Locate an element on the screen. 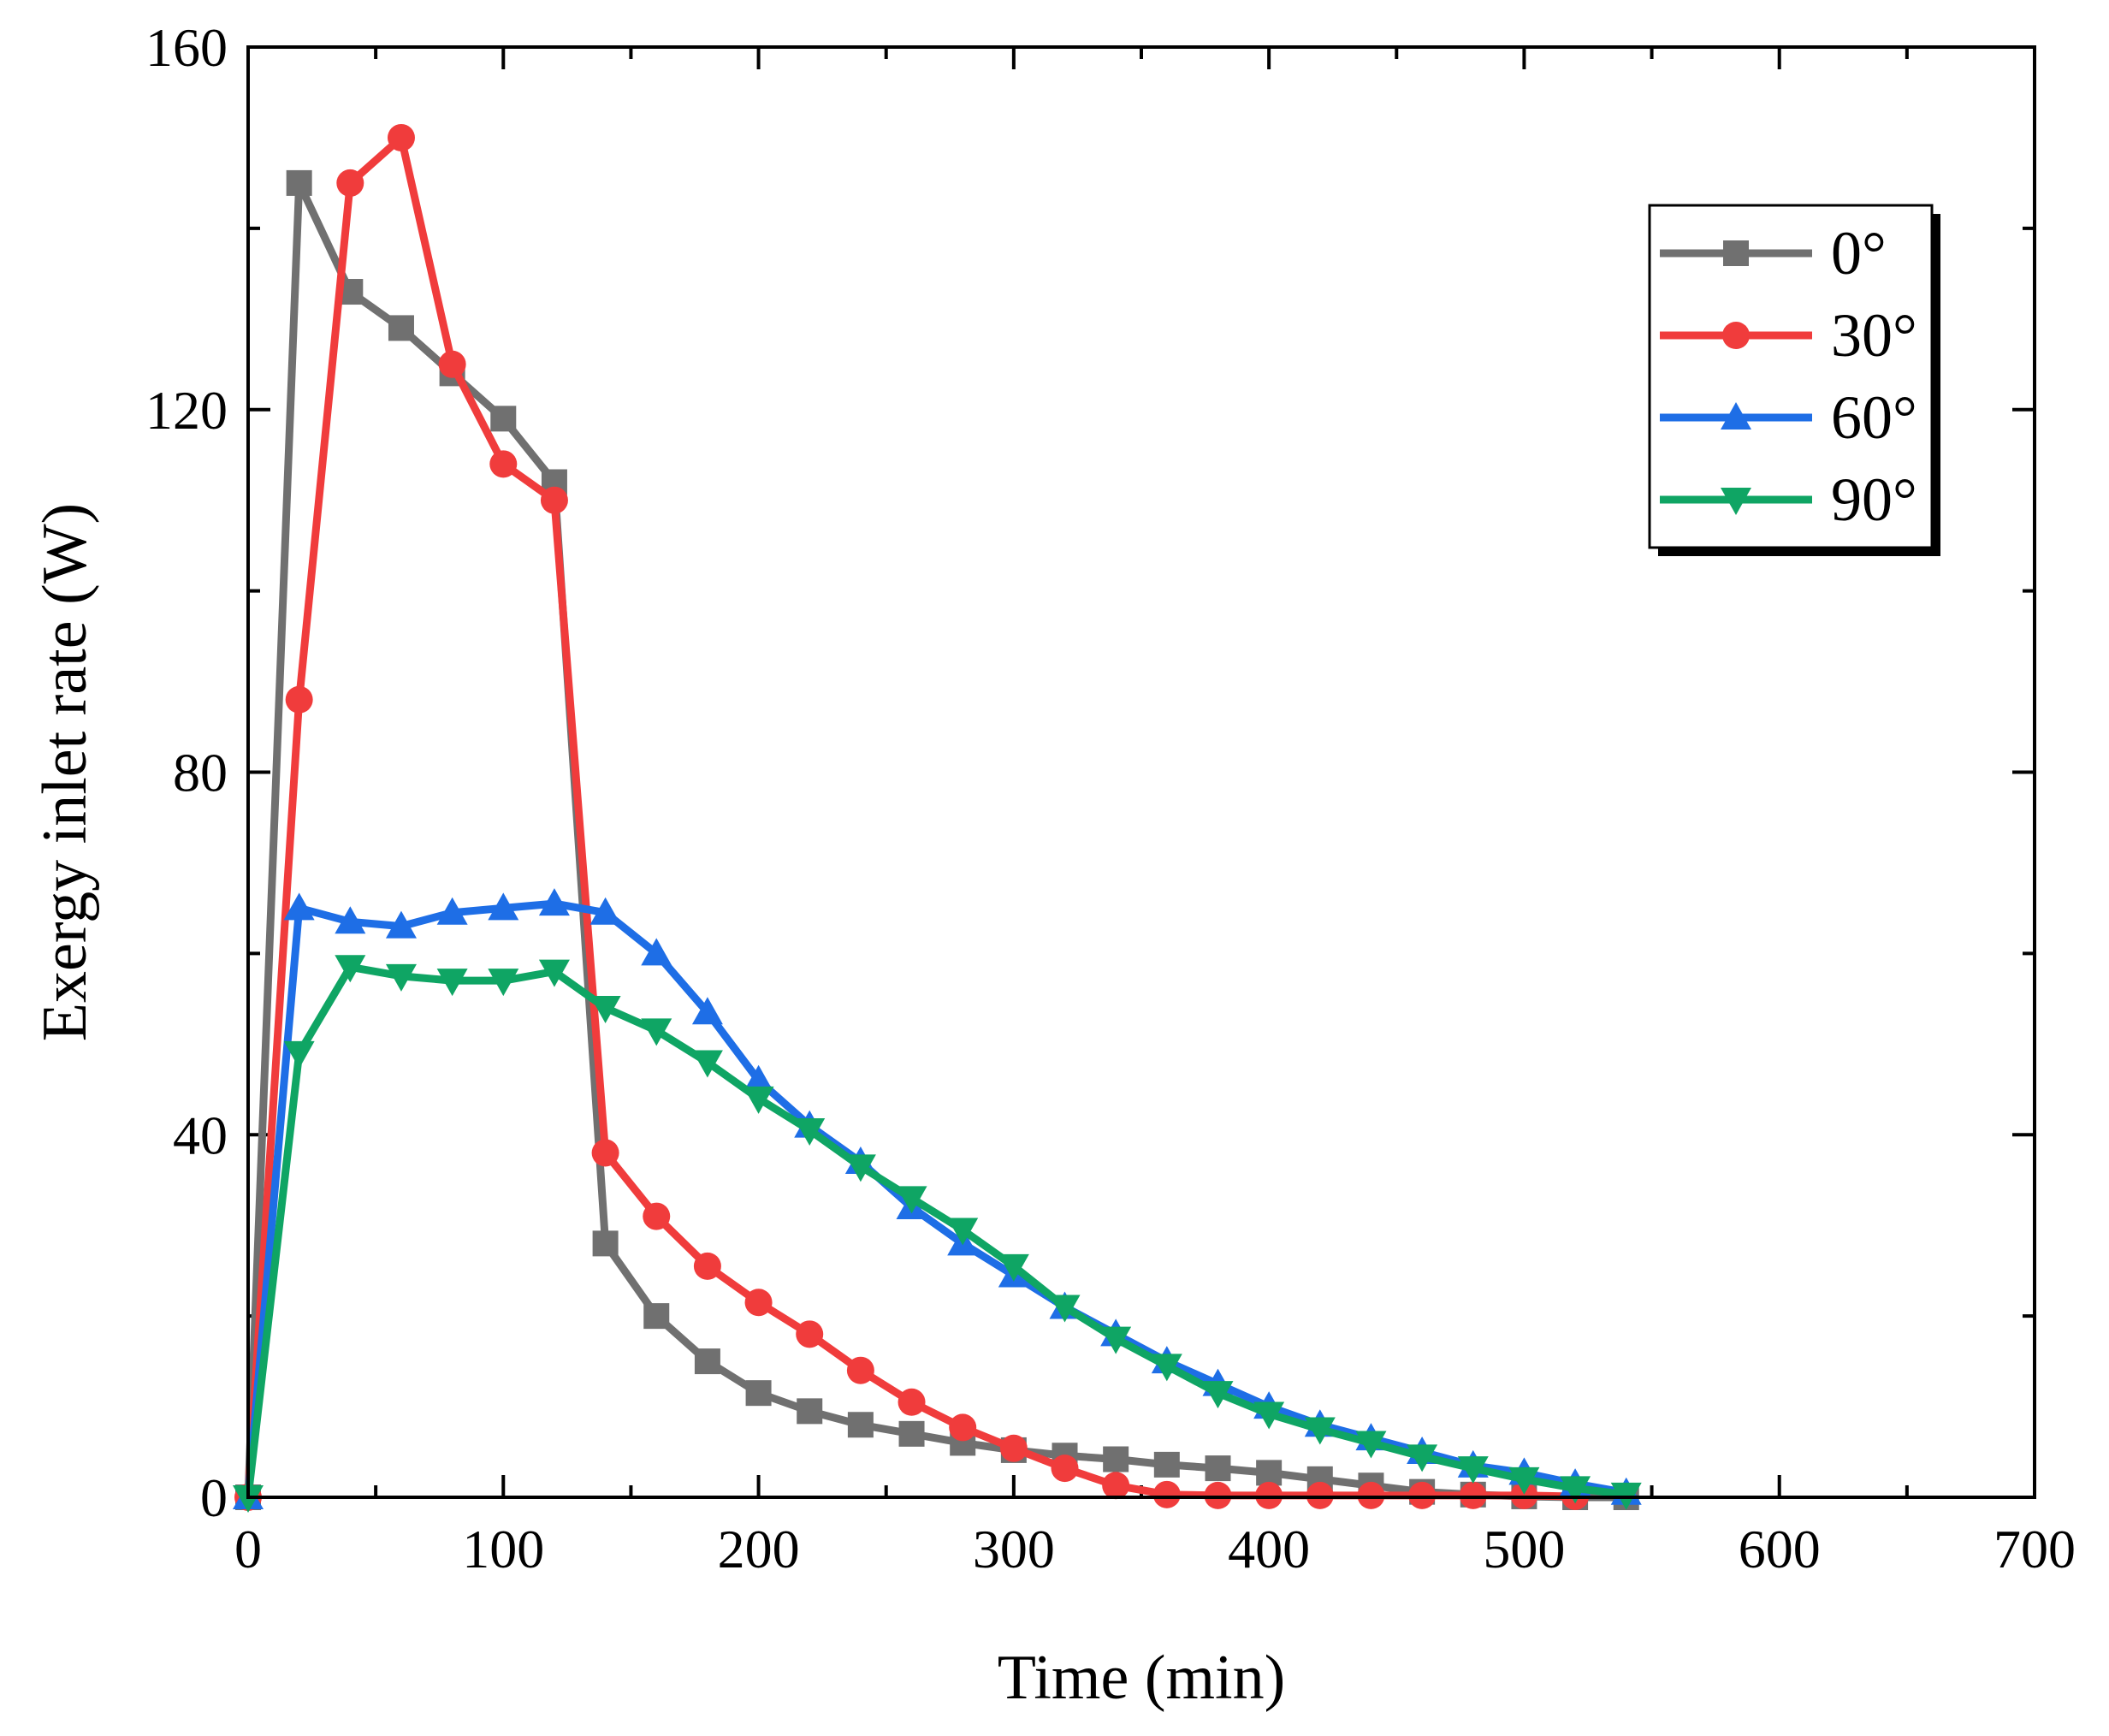  x-tick-label: 100 is located at coordinates (503, 1549).